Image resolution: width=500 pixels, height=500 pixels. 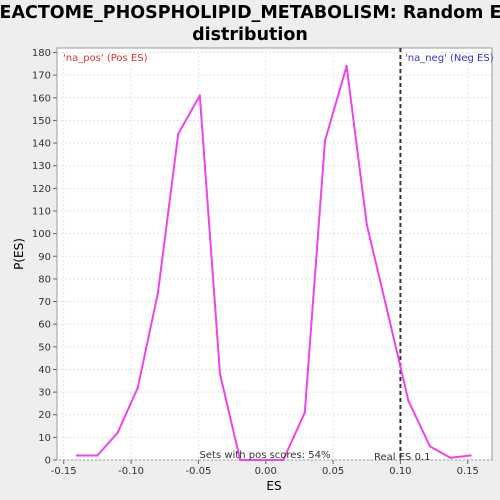 I want to click on y-axis-label: P(ES), so click(x=19, y=254).